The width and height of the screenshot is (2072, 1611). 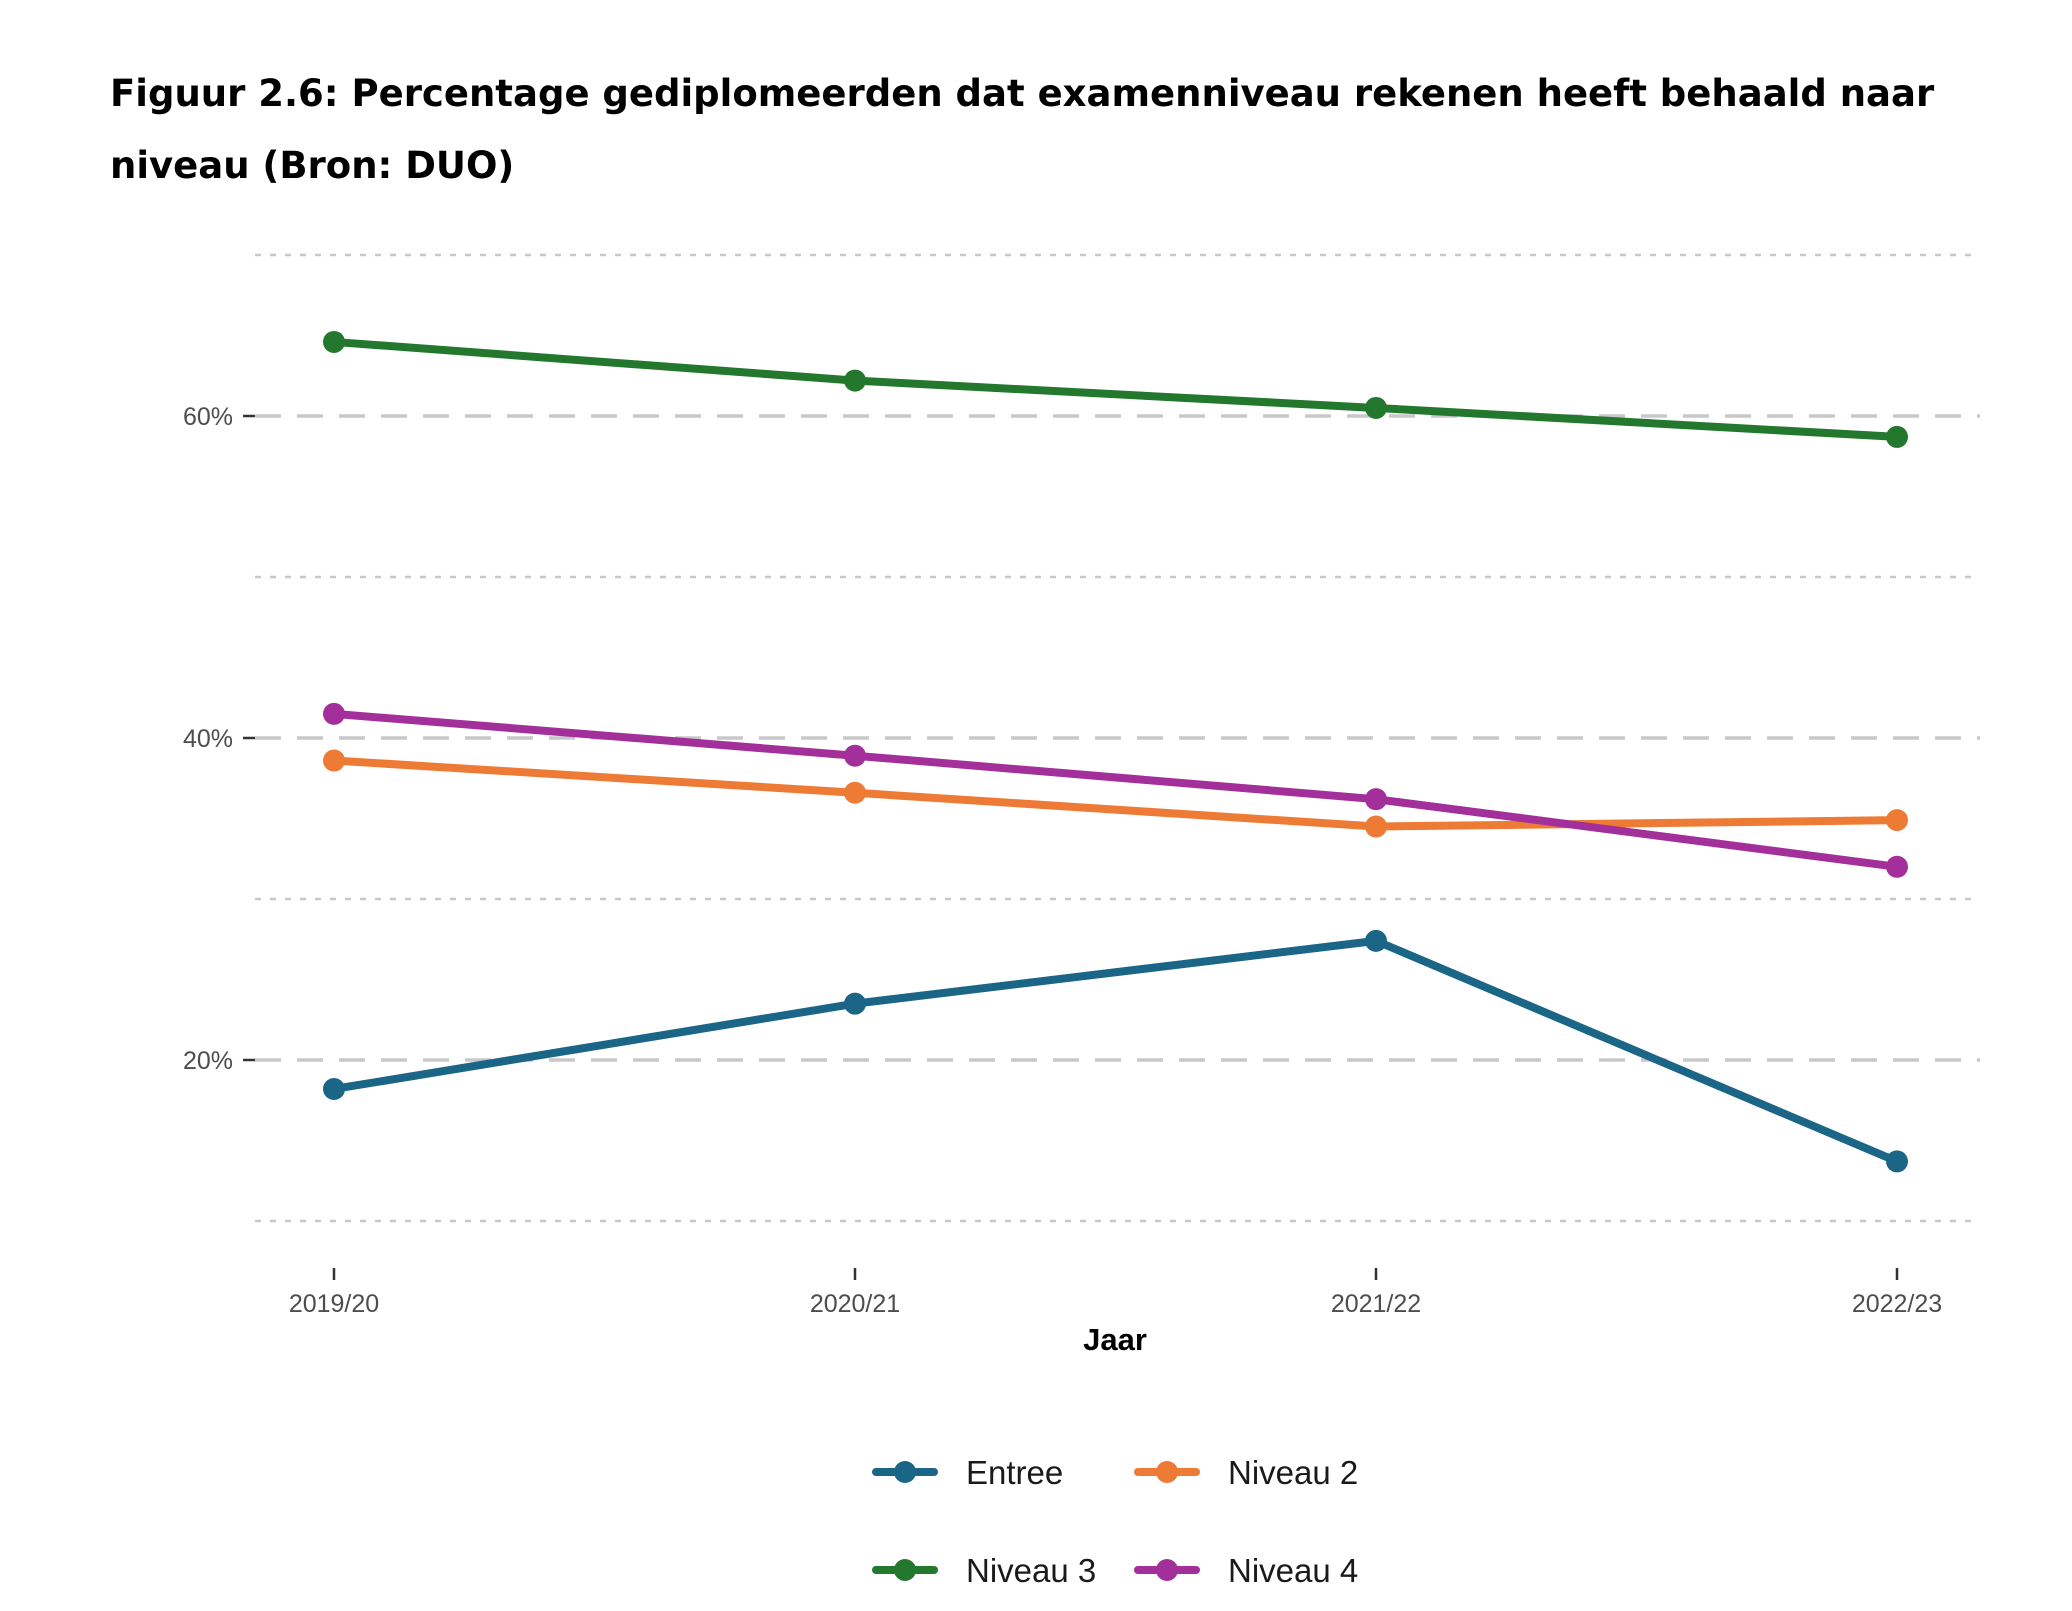 I want to click on legend-label: Niveau 2, so click(x=1293, y=1472).